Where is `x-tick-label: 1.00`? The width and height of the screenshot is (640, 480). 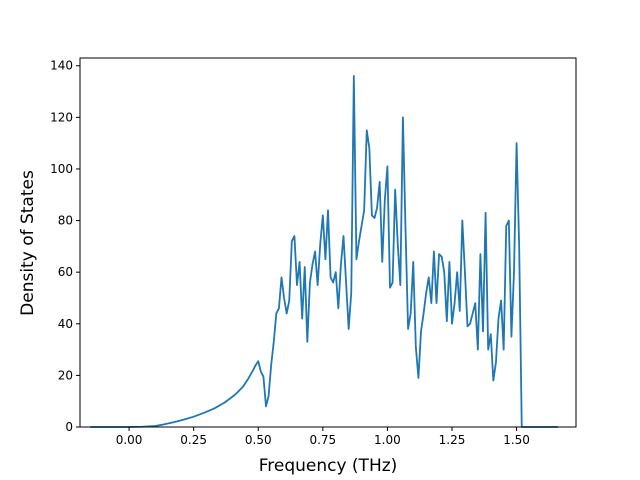 x-tick-label: 1.00 is located at coordinates (387, 440).